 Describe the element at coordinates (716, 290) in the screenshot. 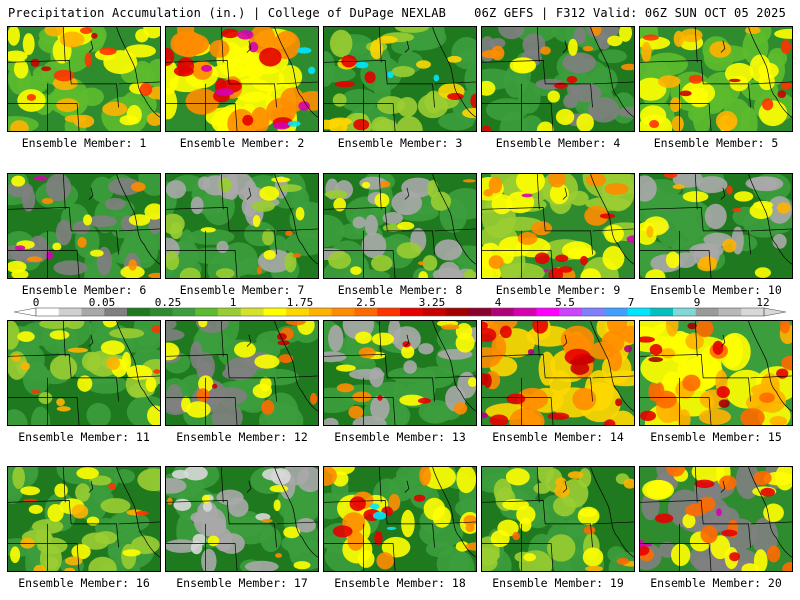

I see `ensemble-member-label: Ensemble Member: 10` at that location.